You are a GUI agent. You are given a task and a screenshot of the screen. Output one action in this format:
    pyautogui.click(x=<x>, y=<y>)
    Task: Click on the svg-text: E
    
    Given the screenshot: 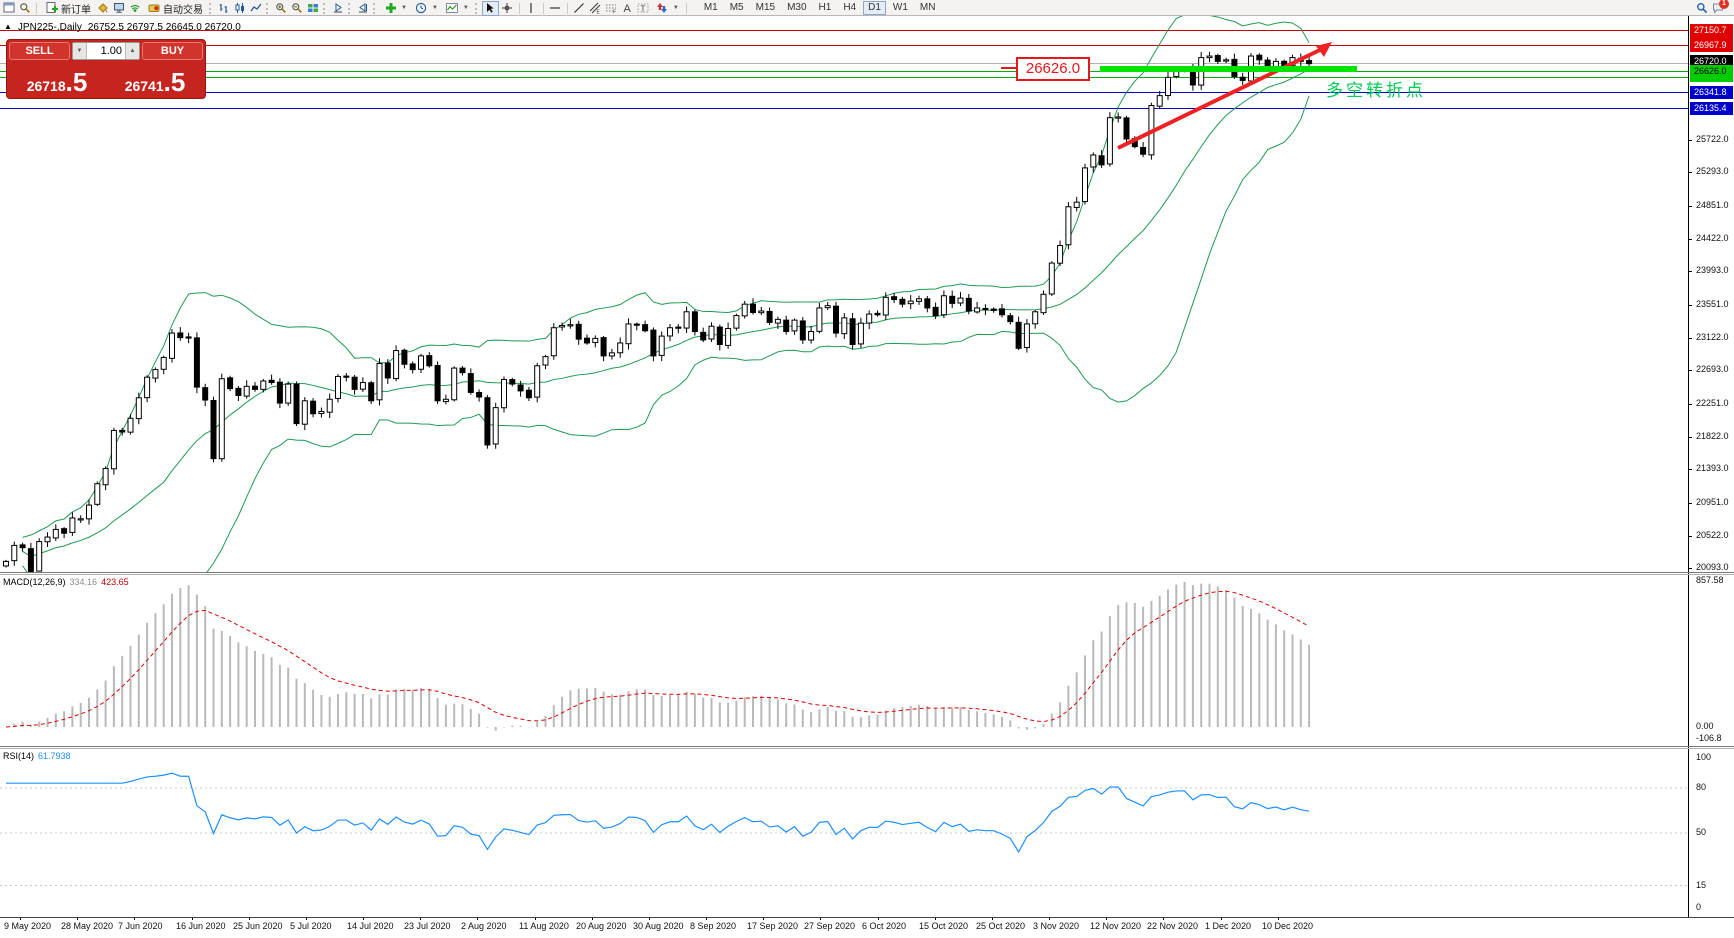 What is the action you would take?
    pyautogui.click(x=599, y=12)
    